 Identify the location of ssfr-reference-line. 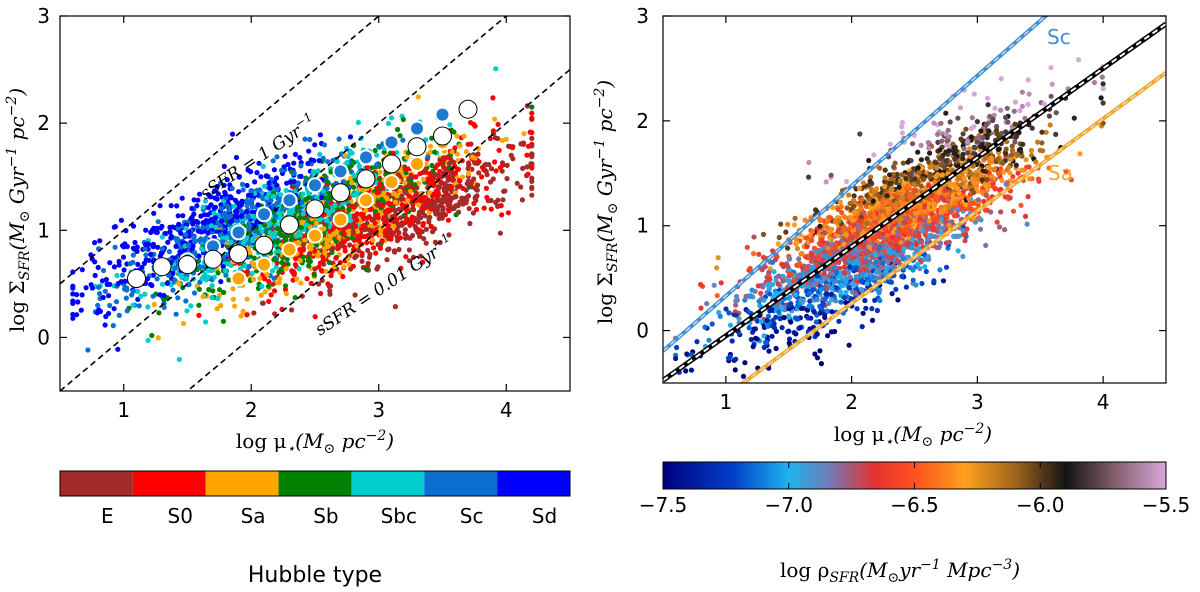
(220, 150).